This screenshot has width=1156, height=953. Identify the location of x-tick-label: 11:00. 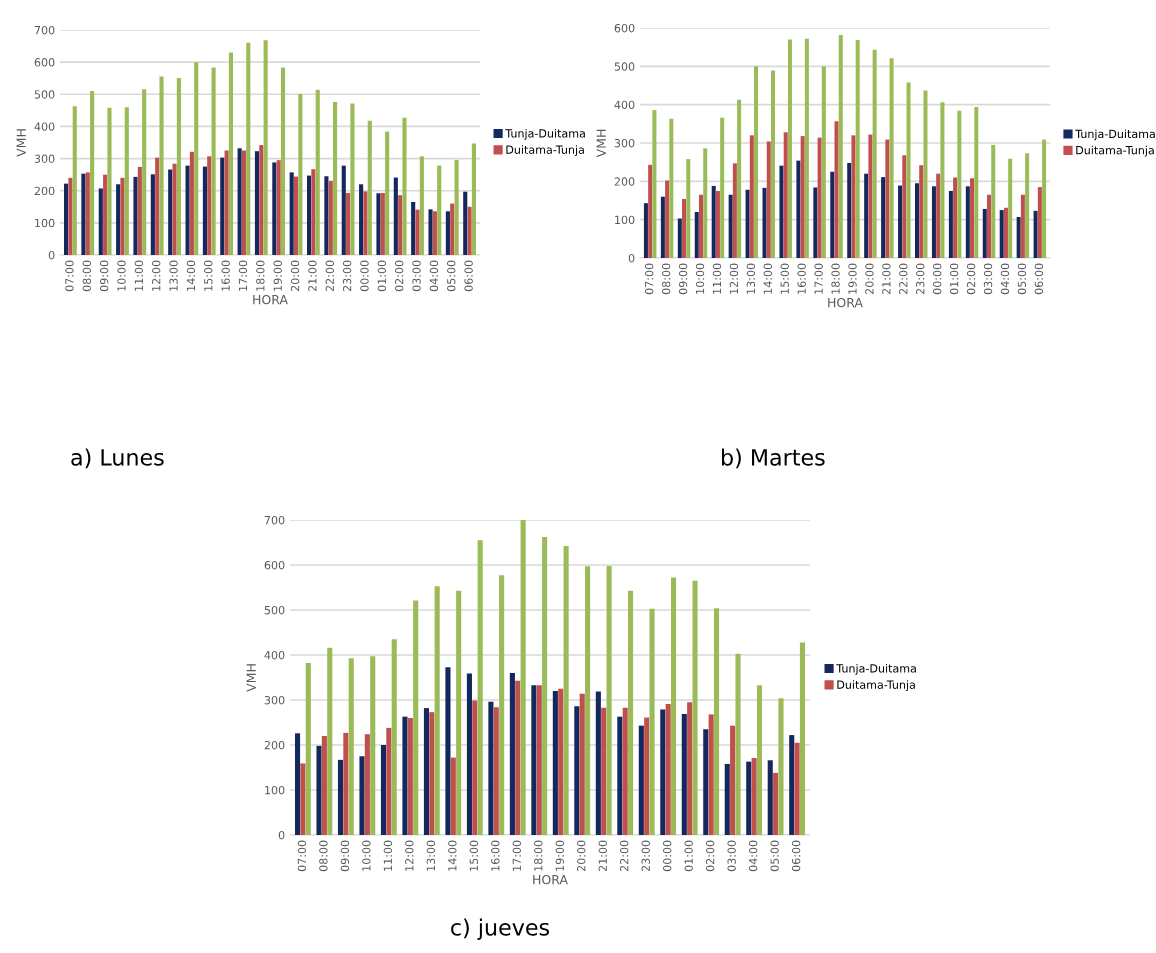
(139, 275).